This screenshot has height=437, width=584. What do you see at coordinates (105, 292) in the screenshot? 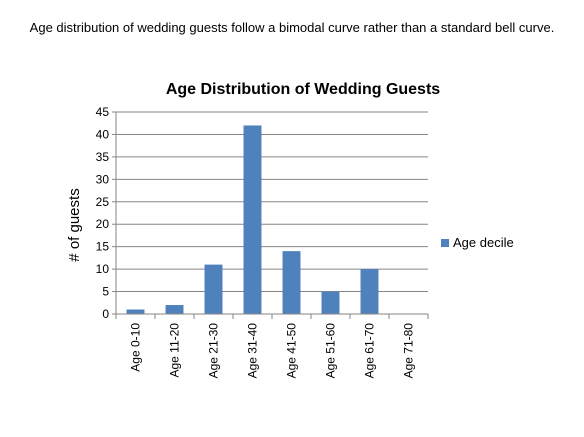
I see `y-tick-label: 5` at bounding box center [105, 292].